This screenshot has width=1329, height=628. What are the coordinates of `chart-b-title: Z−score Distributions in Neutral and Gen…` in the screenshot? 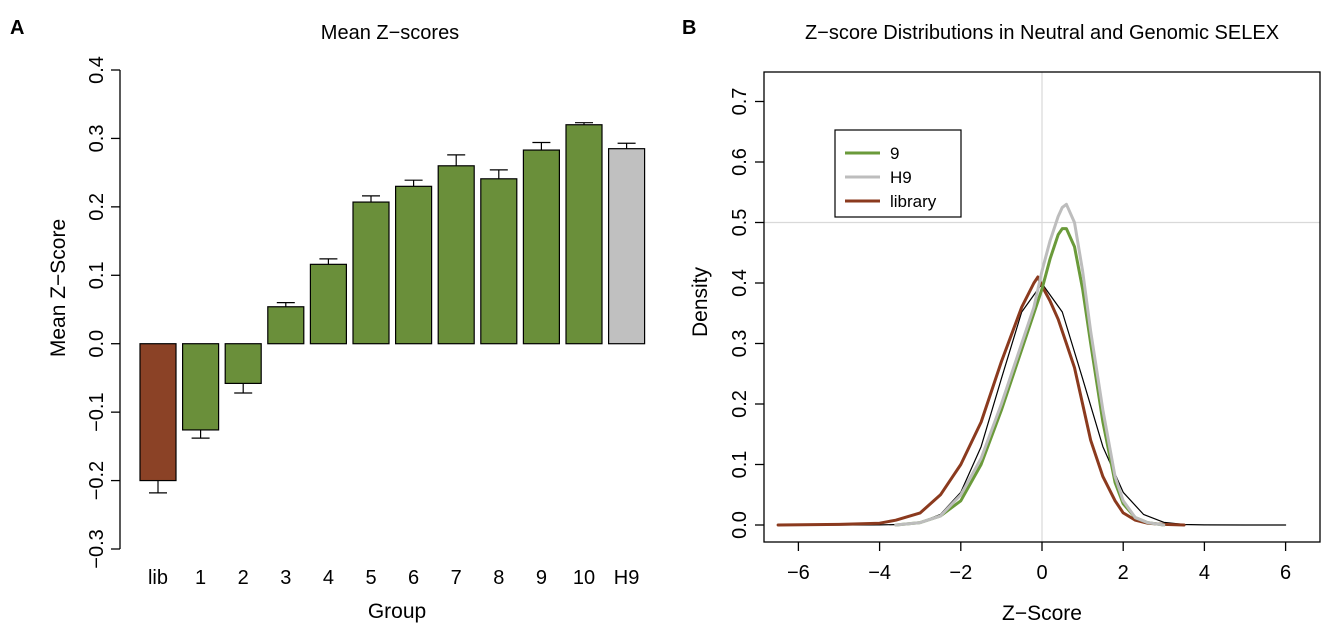 It's located at (1042, 33).